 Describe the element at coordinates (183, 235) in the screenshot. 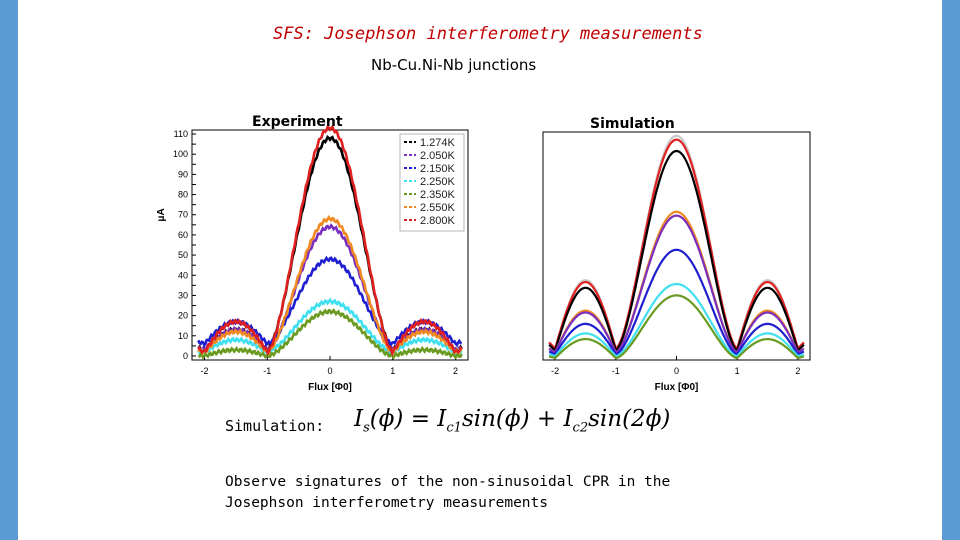

I see `y-tick-label: 60` at that location.